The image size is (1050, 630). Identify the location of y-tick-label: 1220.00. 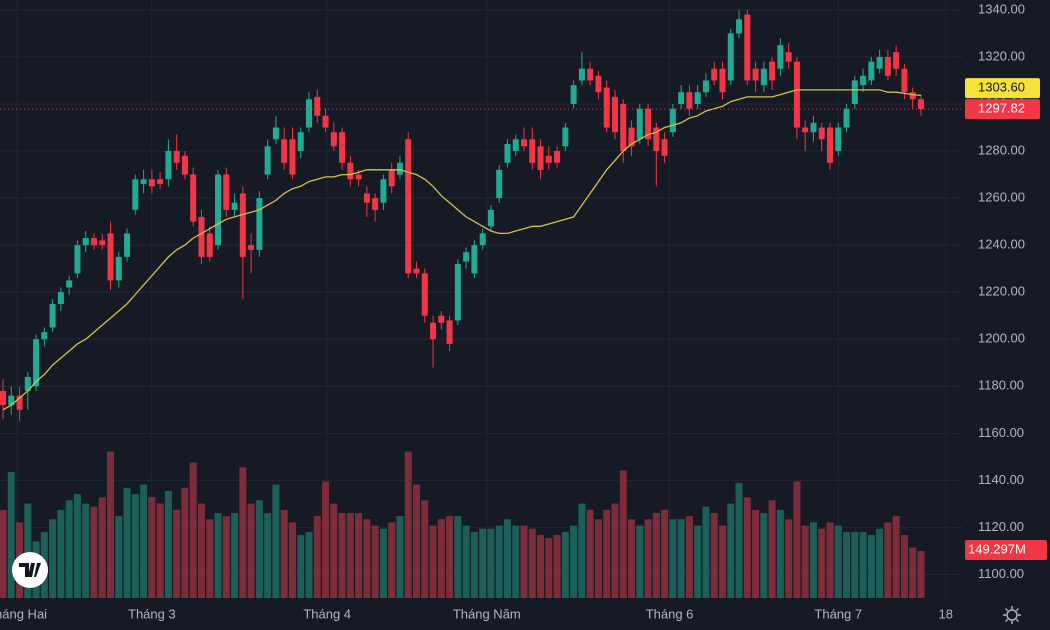
(1001, 291).